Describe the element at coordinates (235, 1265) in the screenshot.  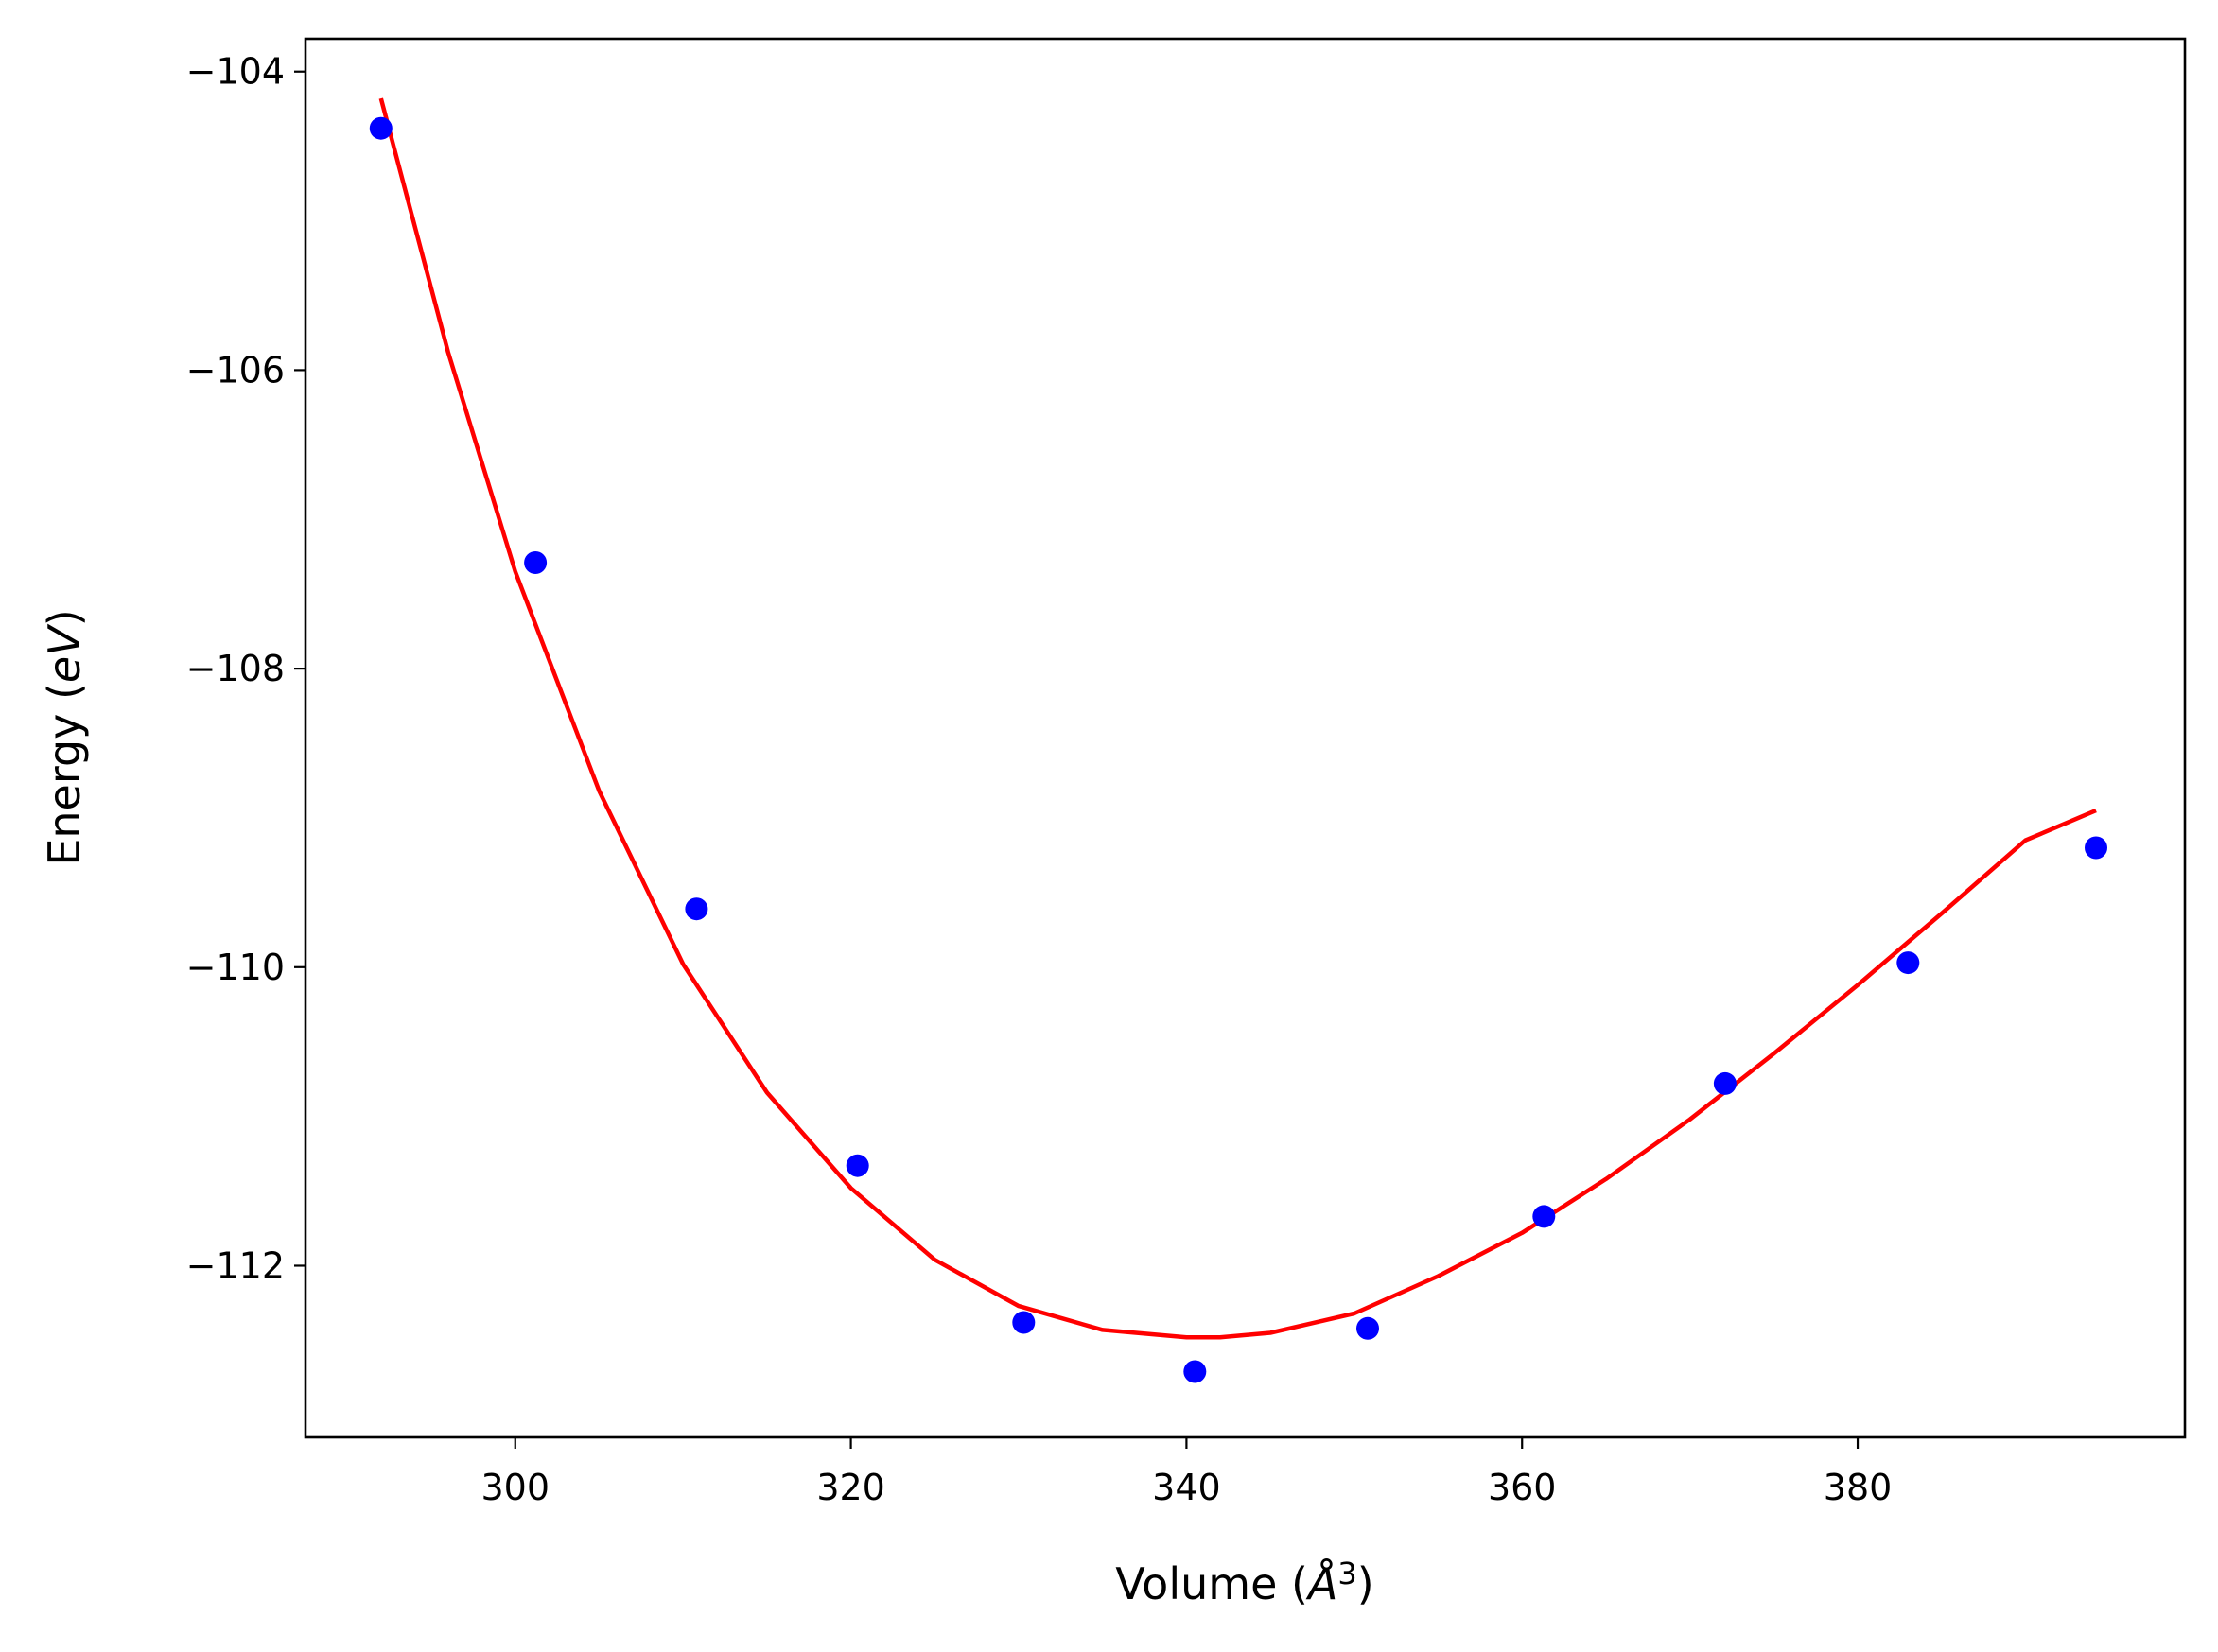
I see `y-tick-label: −112` at that location.